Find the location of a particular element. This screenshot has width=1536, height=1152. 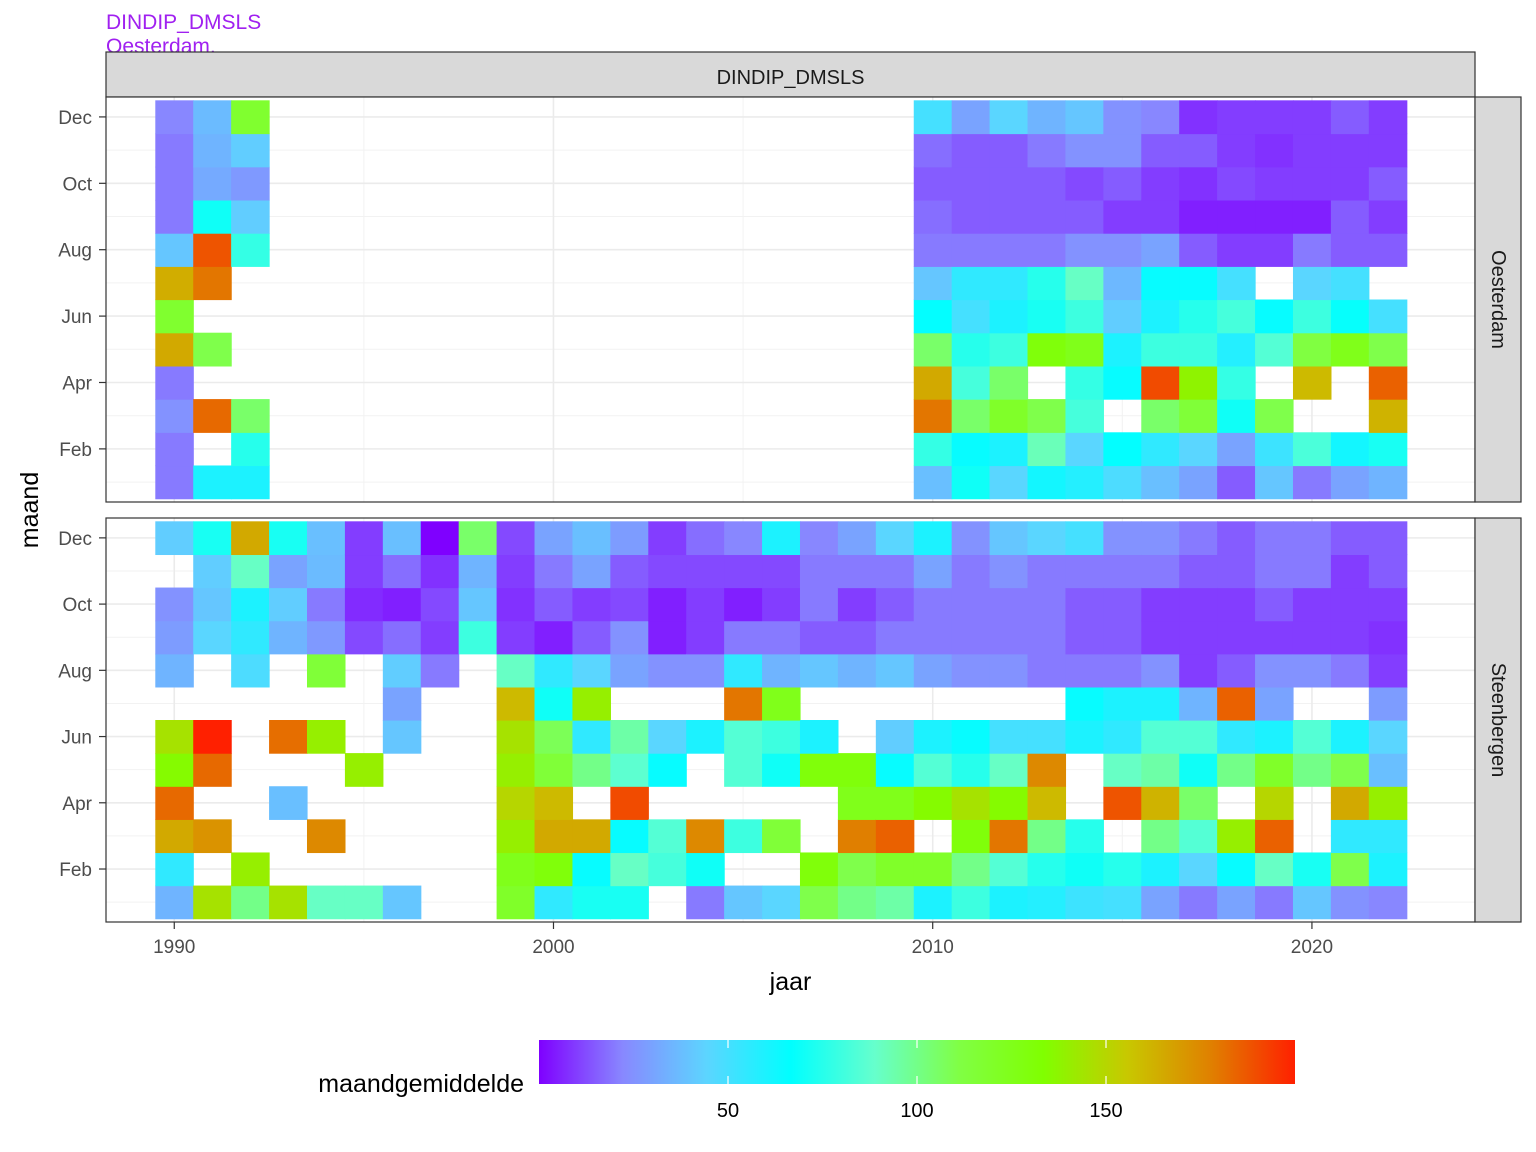

strip-right is located at coordinates (1498, 720).